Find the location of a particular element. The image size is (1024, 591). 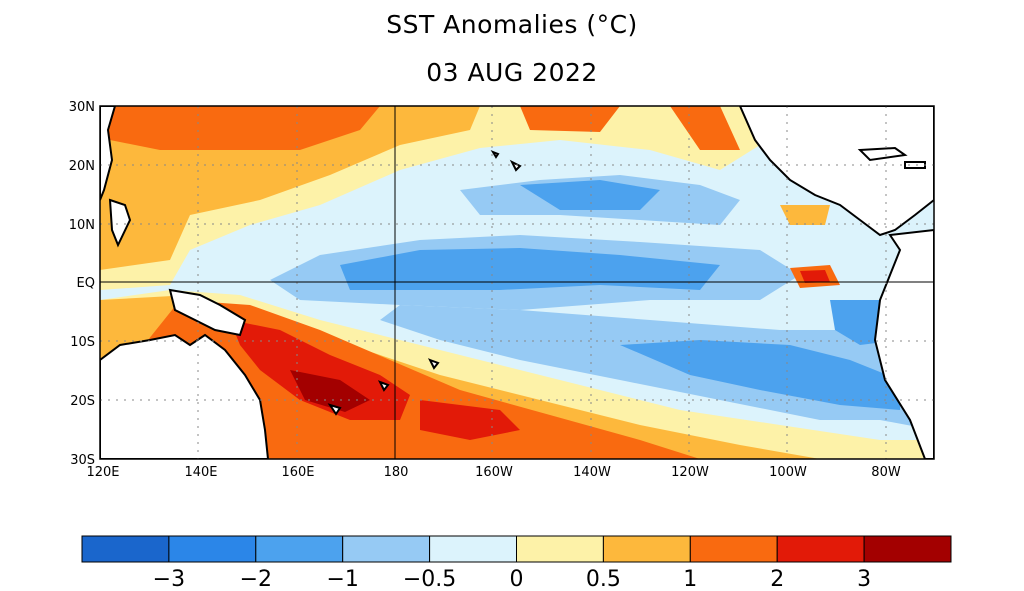

colorbar-tick-label: −0.5 is located at coordinates (429, 579).